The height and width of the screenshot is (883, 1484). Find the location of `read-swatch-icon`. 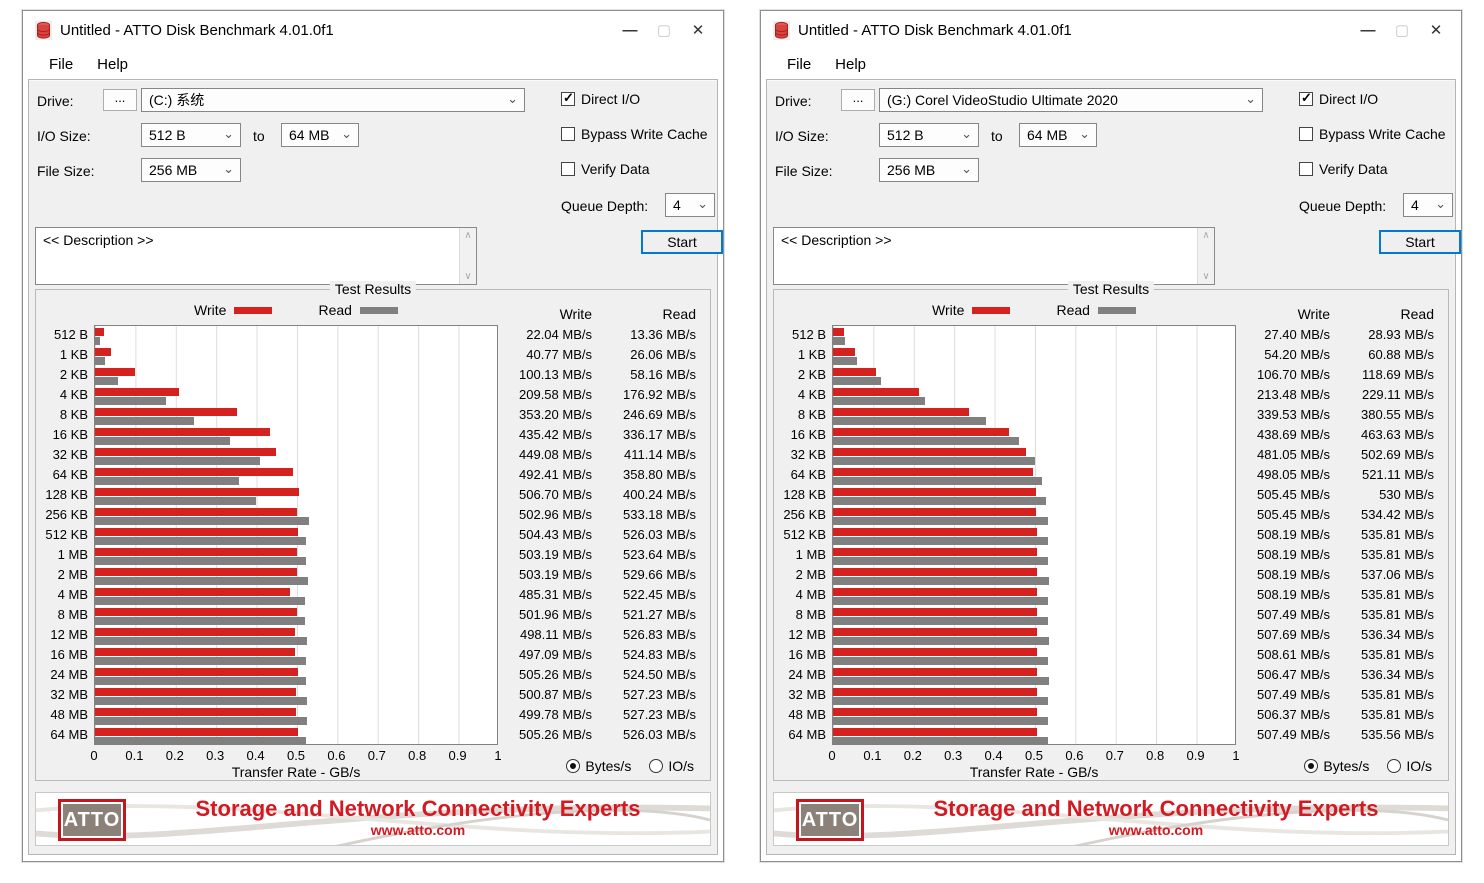

read-swatch-icon is located at coordinates (1116, 310).